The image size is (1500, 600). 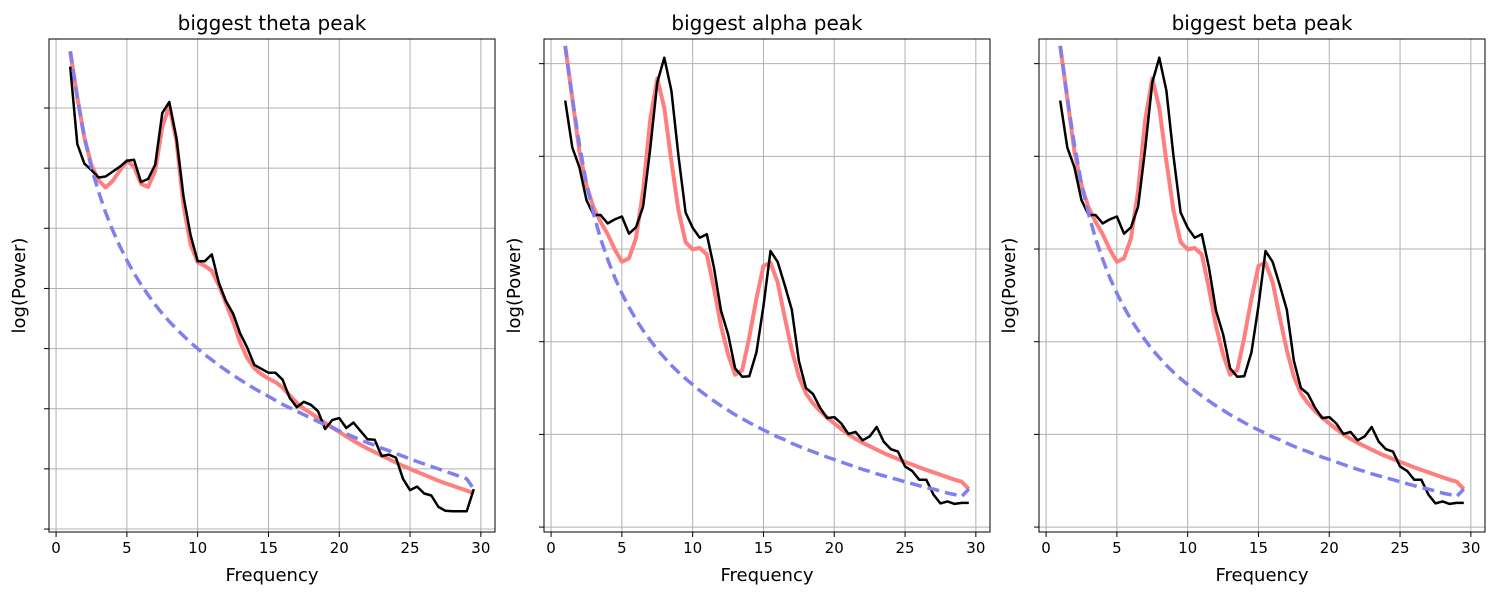 What do you see at coordinates (767, 23) in the screenshot?
I see `chart-title: biggest alpha peak` at bounding box center [767, 23].